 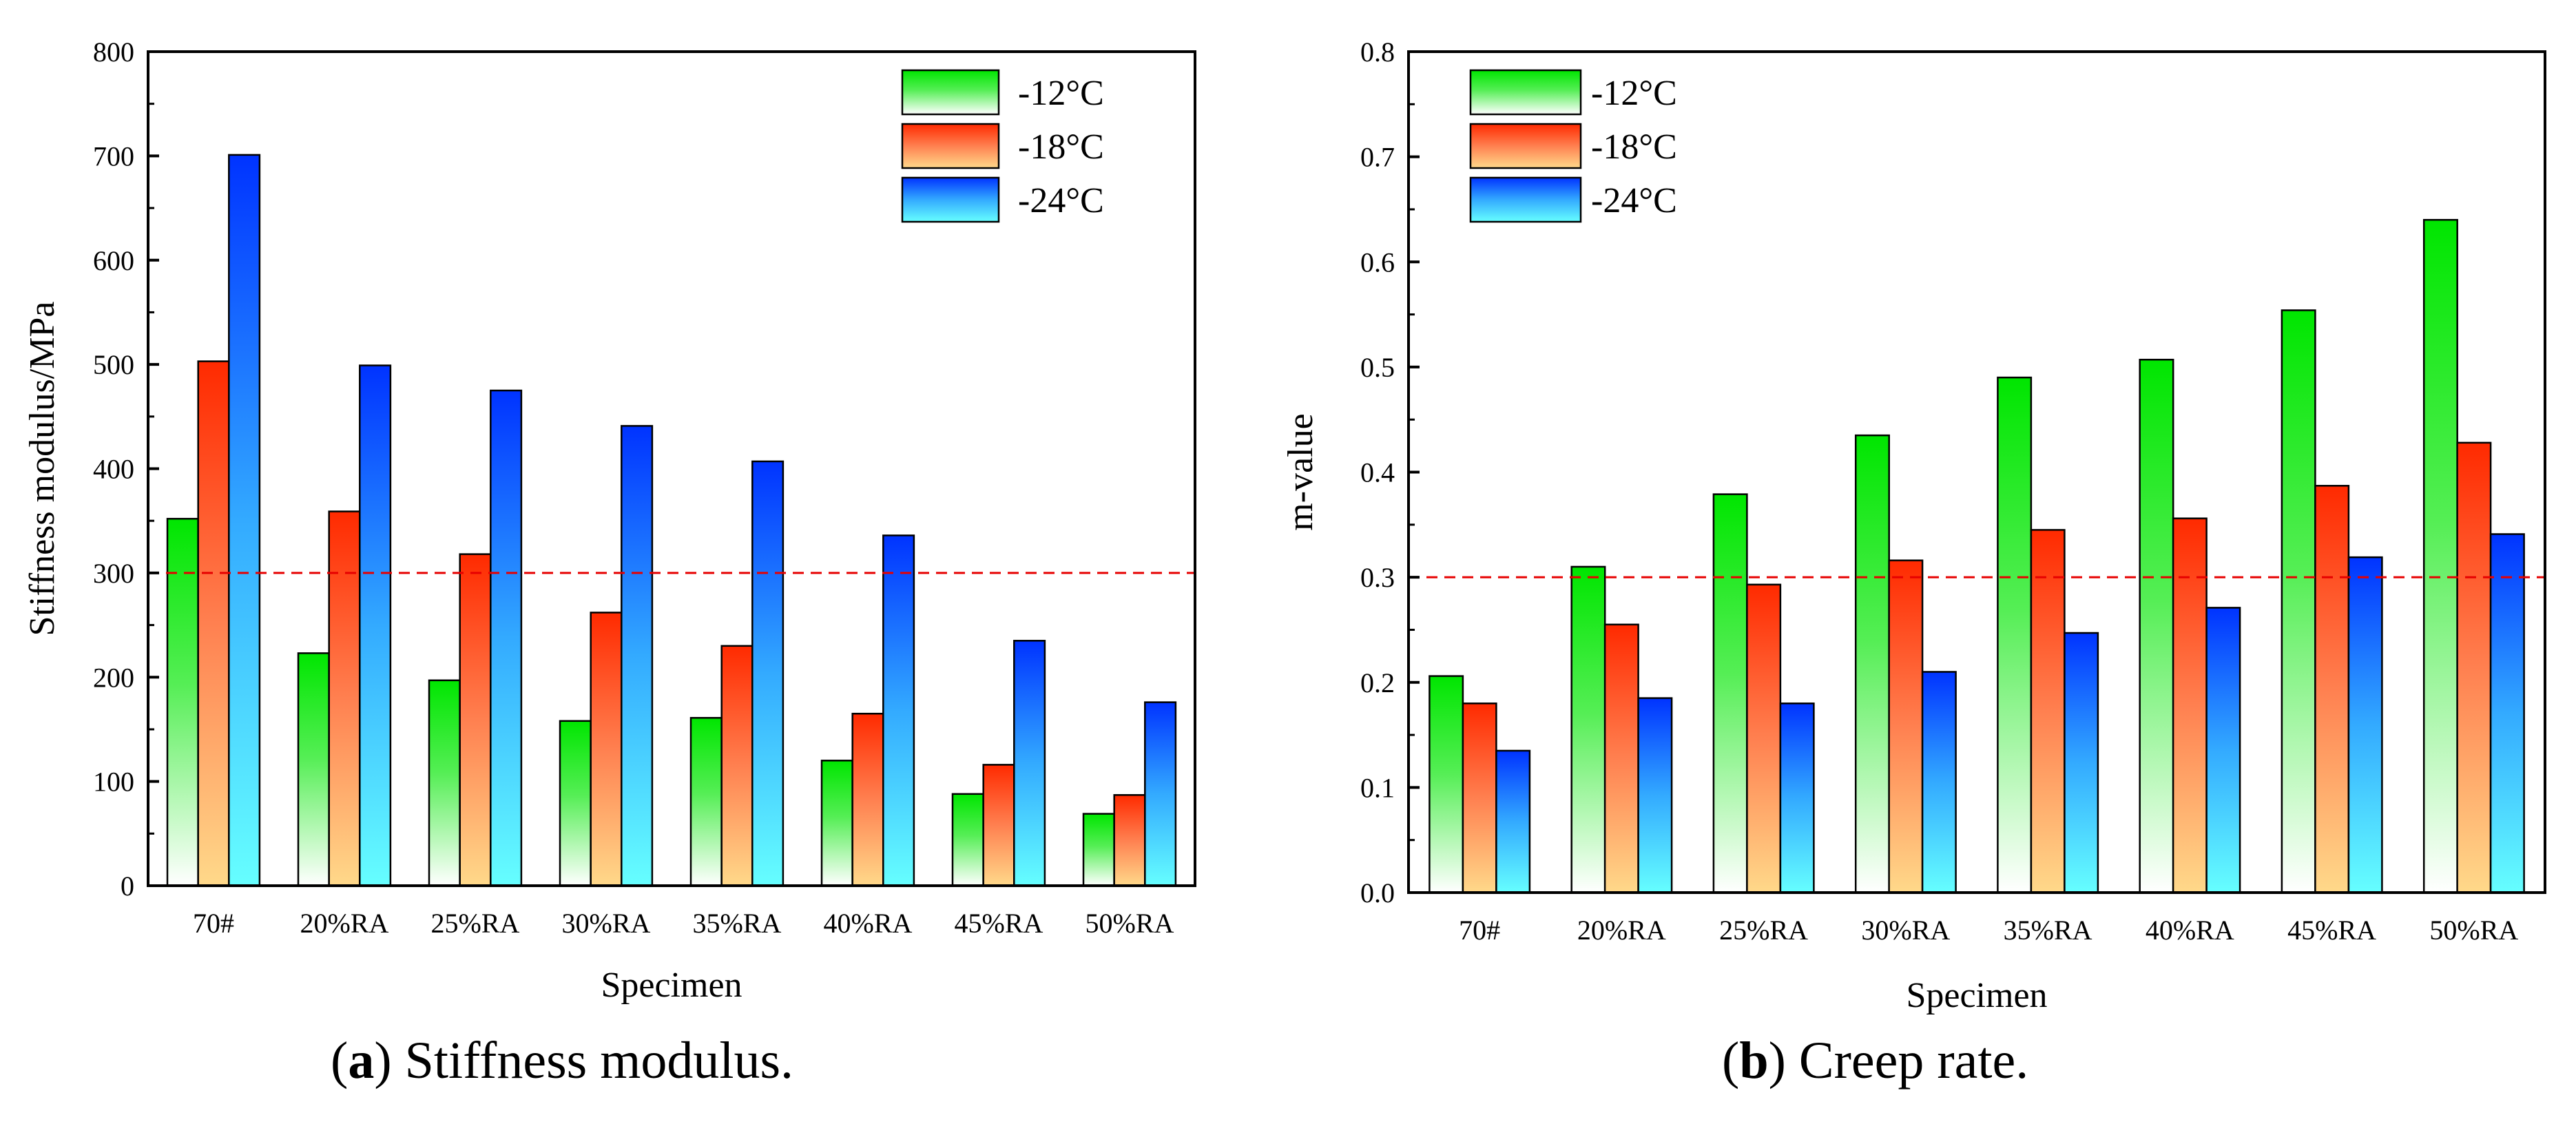 What do you see at coordinates (113, 469) in the screenshot?
I see `y-tick-label: 400` at bounding box center [113, 469].